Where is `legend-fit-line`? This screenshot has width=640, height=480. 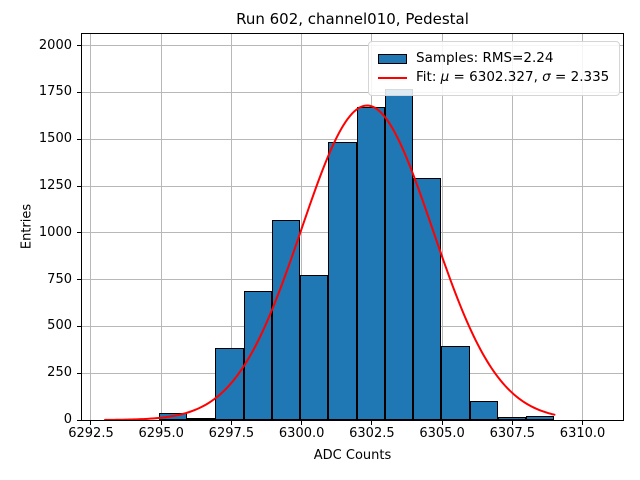
legend-fit-line is located at coordinates (392, 77).